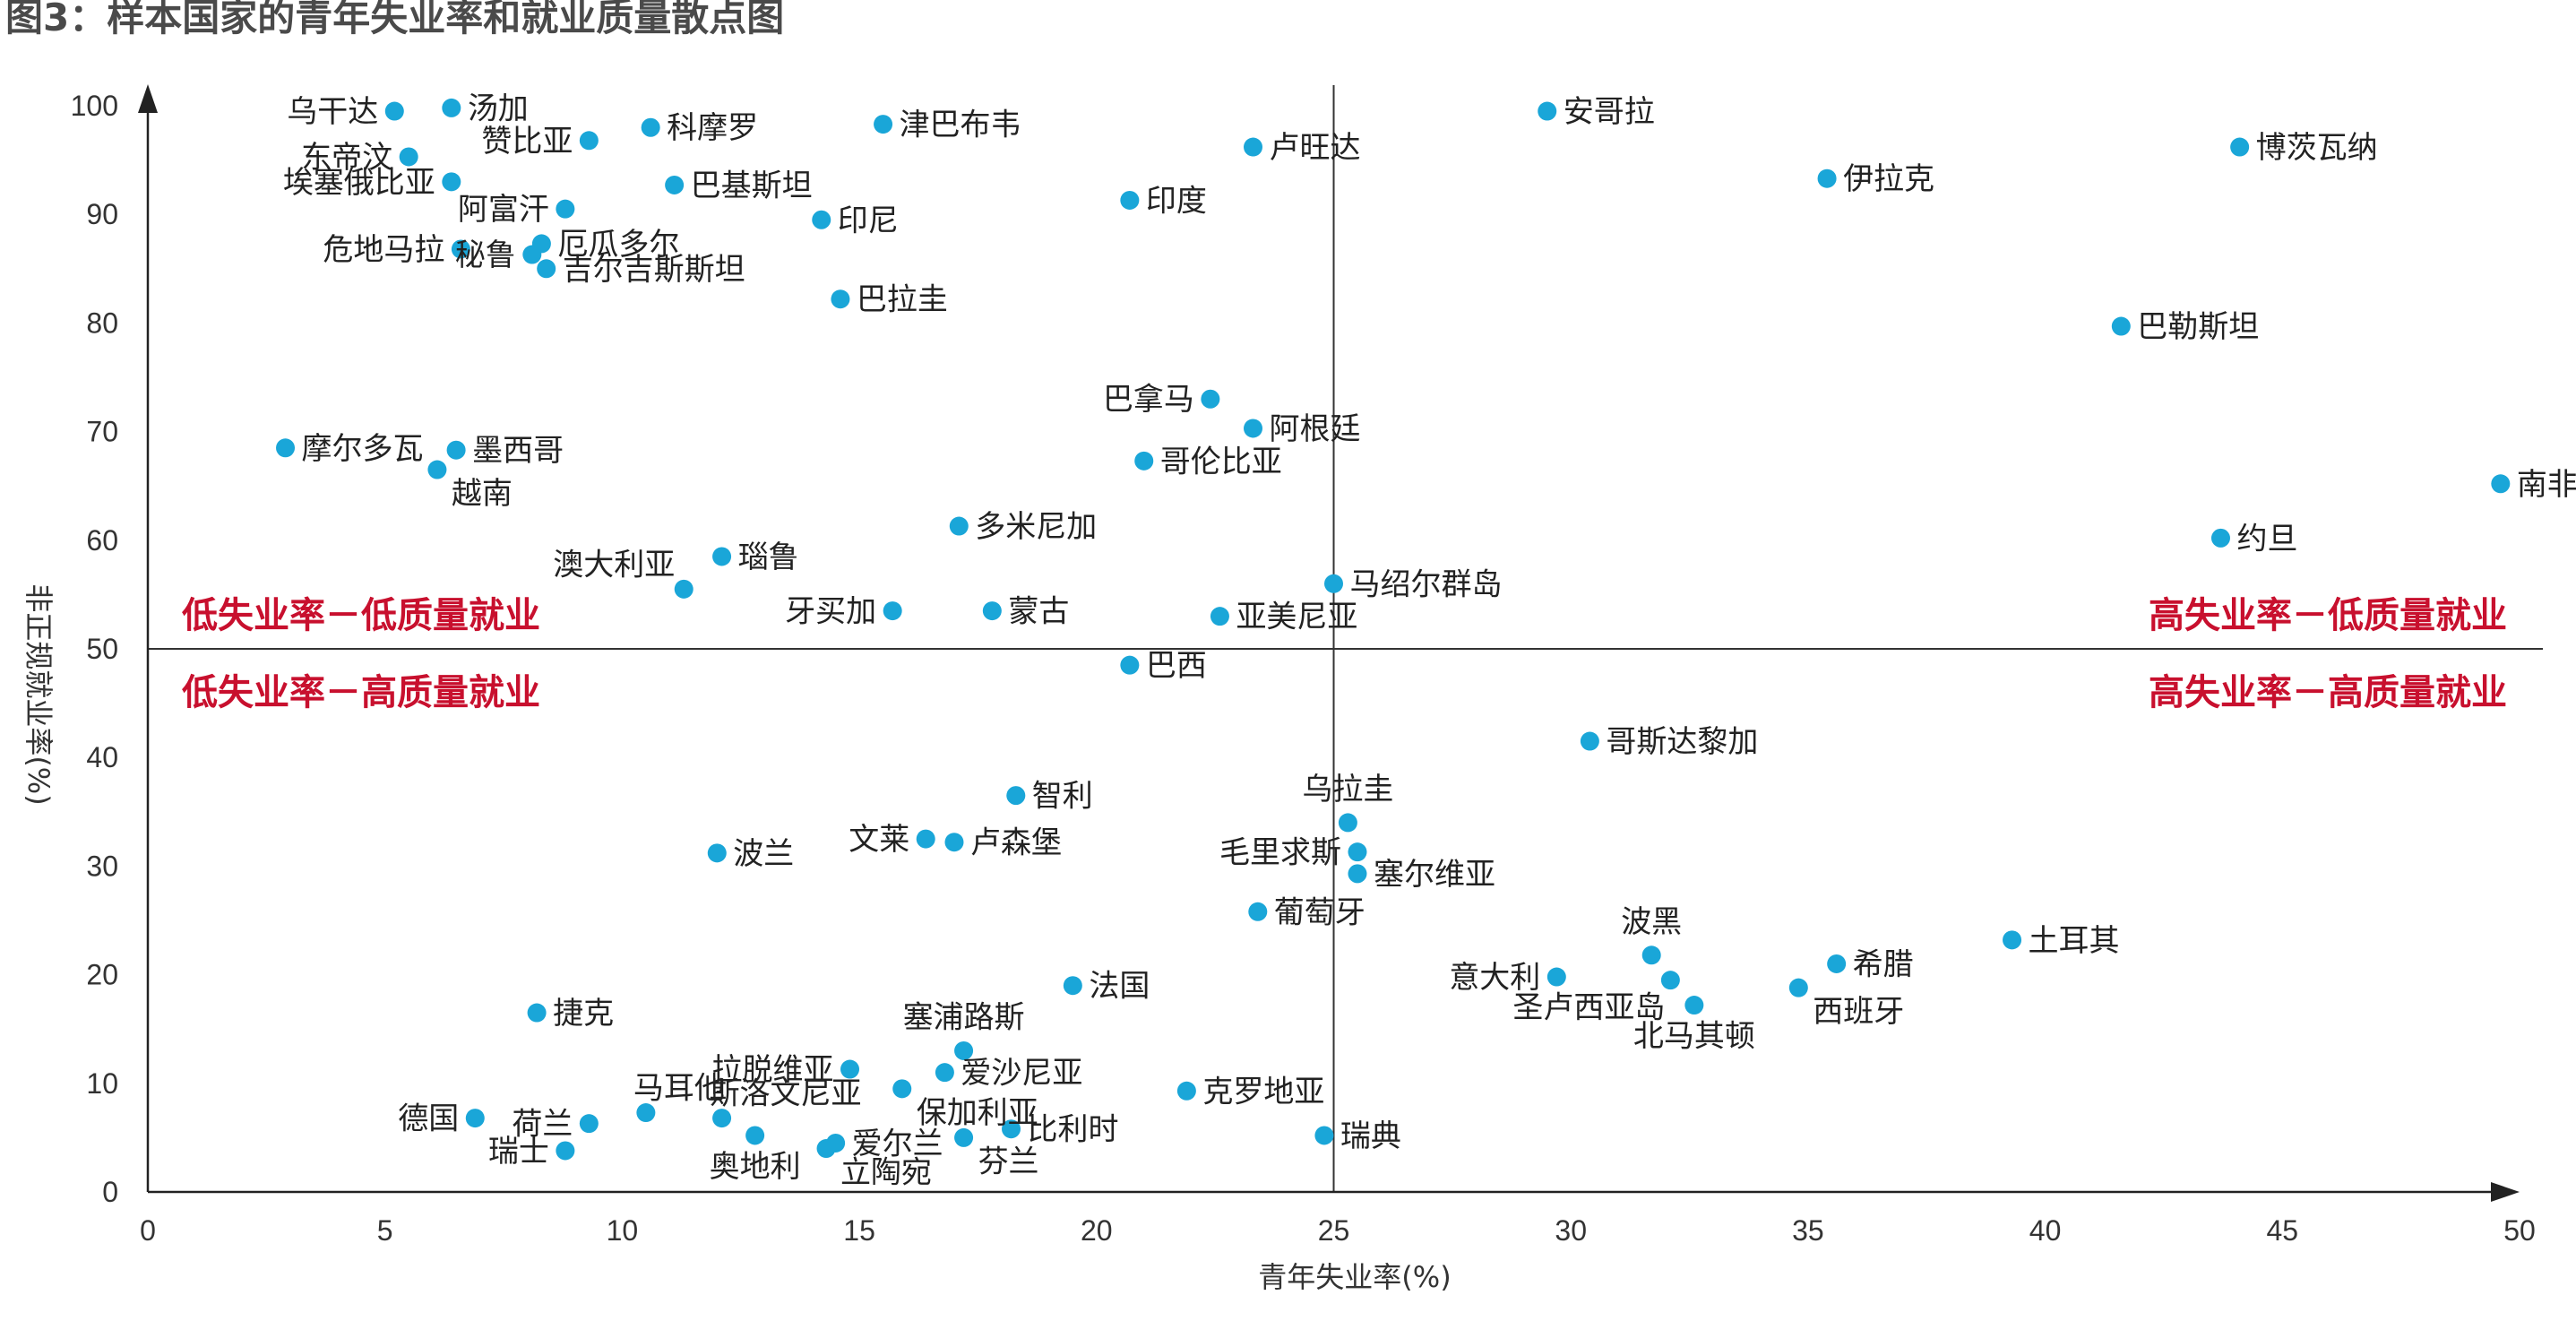 This screenshot has width=2576, height=1321. I want to click on data-label: 圣卢西亚岛, so click(1589, 1008).